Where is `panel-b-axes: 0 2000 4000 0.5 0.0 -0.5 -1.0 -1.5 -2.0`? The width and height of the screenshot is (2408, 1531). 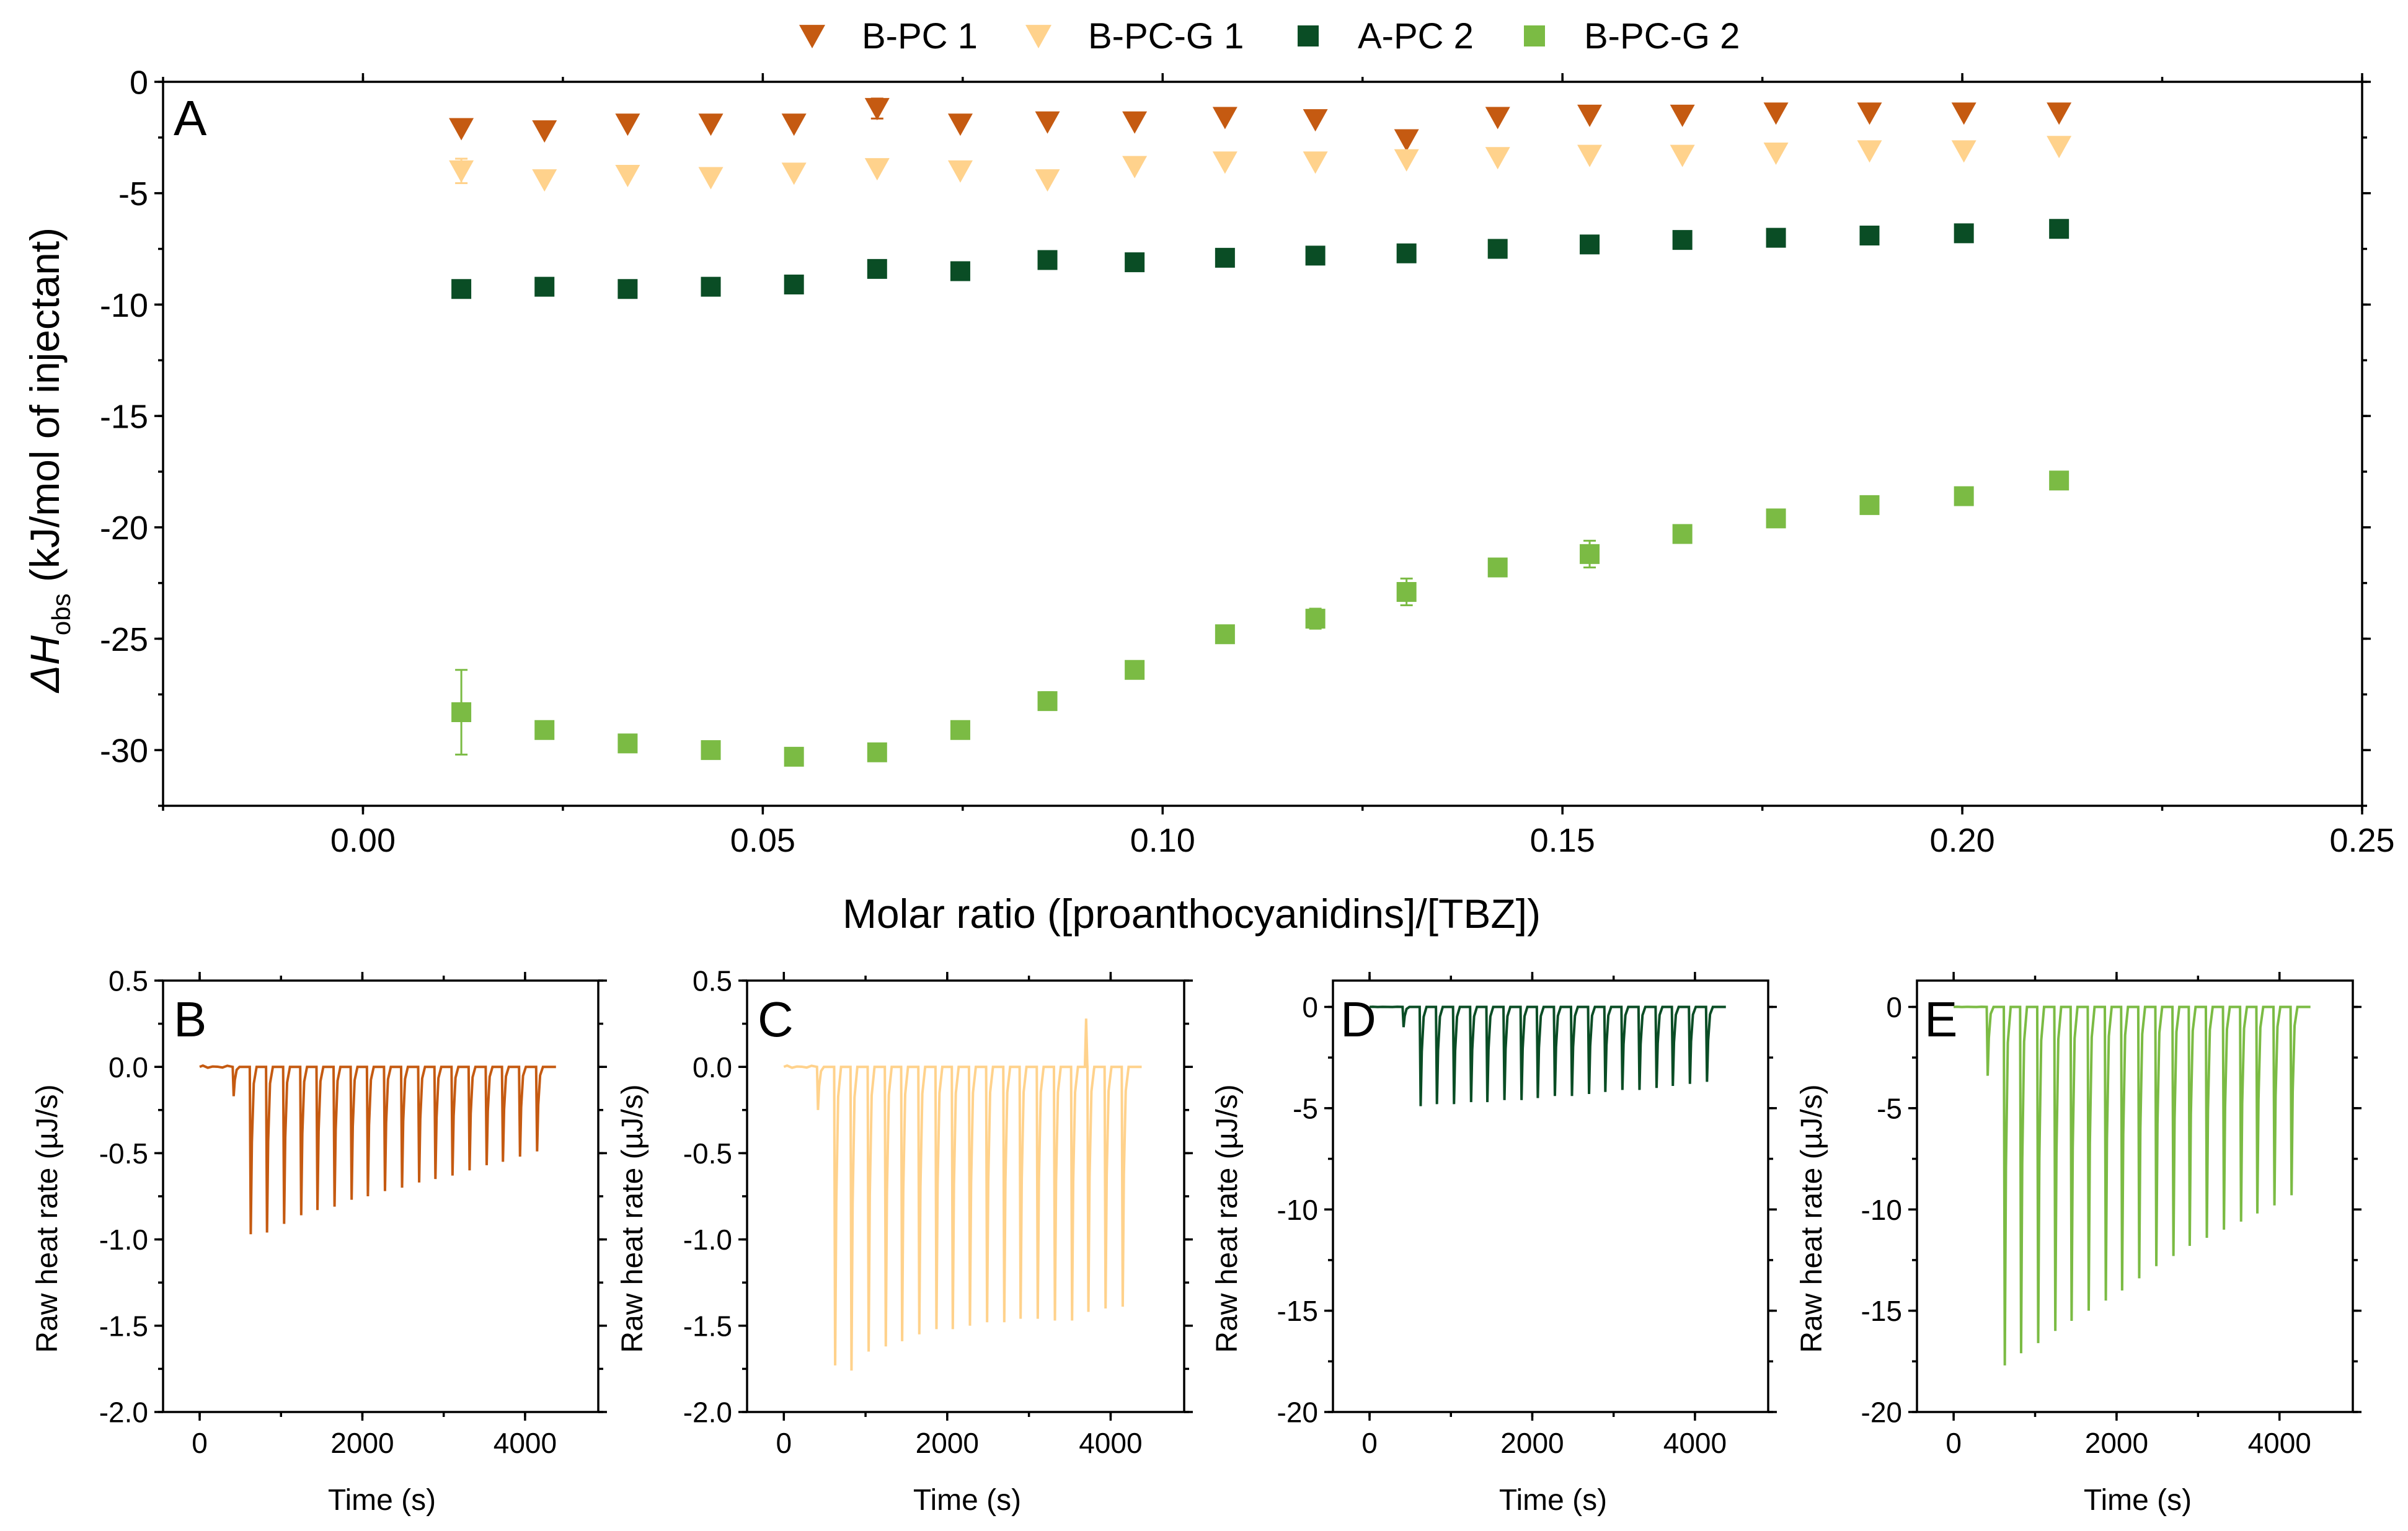
panel-b-axes: 0 2000 4000 0.5 0.0 -0.5 -1.0 -1.5 -2.0 is located at coordinates (353, 1212).